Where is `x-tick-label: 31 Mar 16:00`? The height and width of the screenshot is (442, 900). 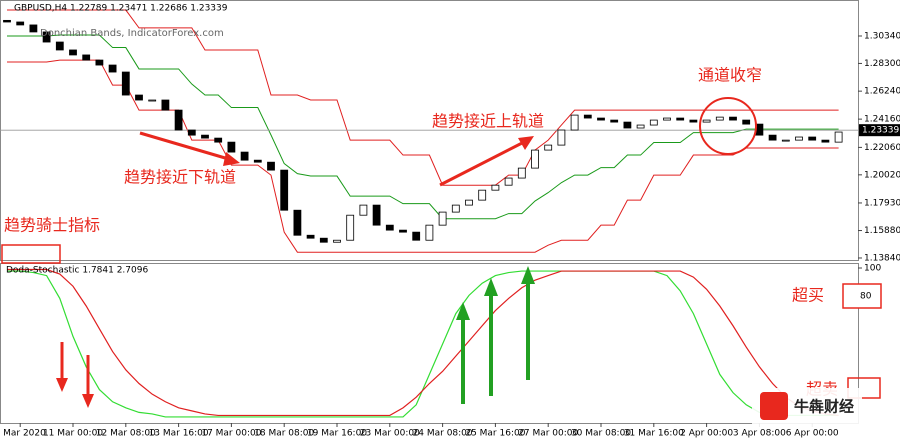
x-tick-label: 31 Mar 16:00 is located at coordinates (654, 434).